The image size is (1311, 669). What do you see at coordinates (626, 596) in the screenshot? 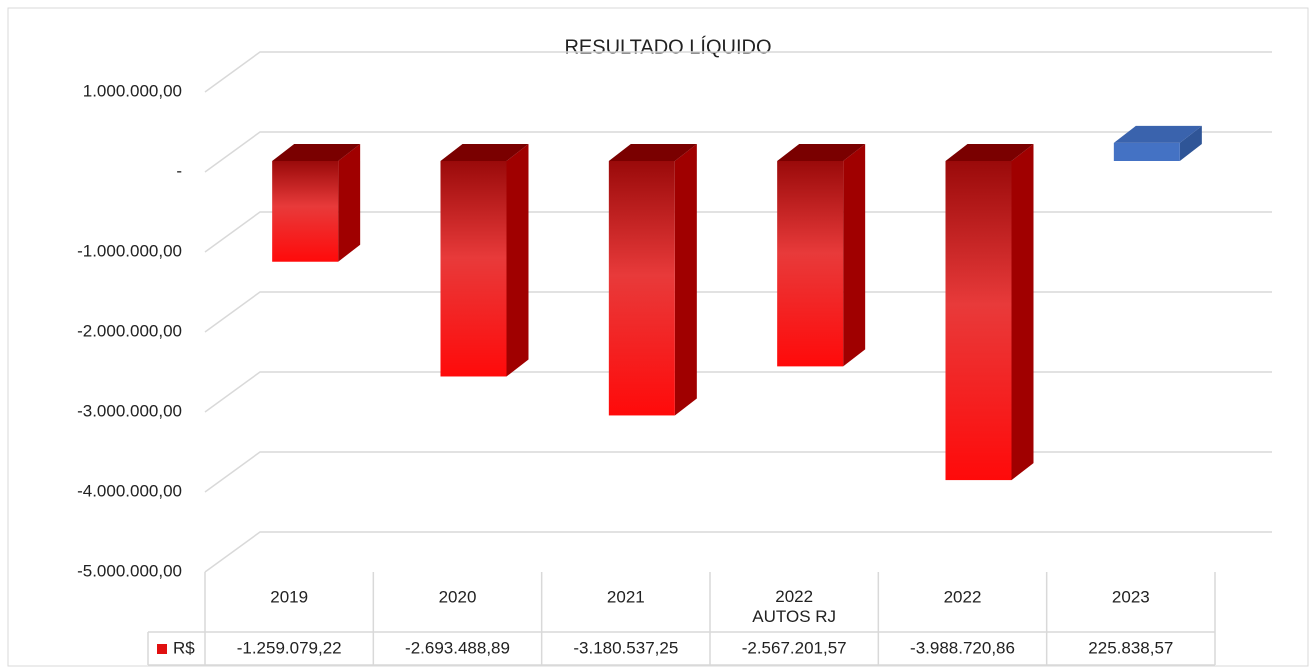
I see `x-tick-label: 2021` at bounding box center [626, 596].